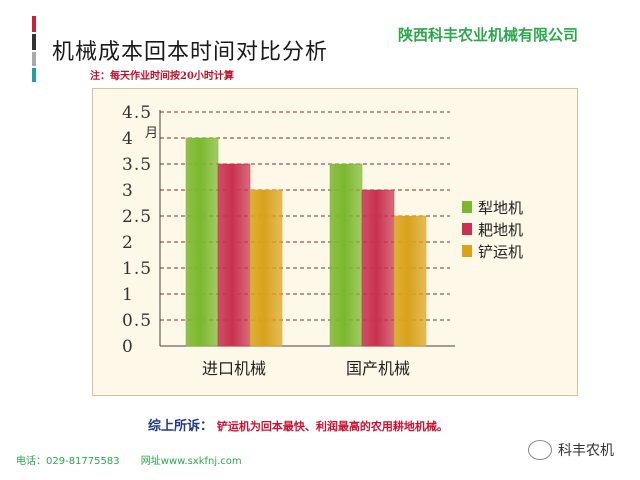 The image size is (640, 480). Describe the element at coordinates (137, 113) in the screenshot. I see `y-tick-label: 4.5` at that location.